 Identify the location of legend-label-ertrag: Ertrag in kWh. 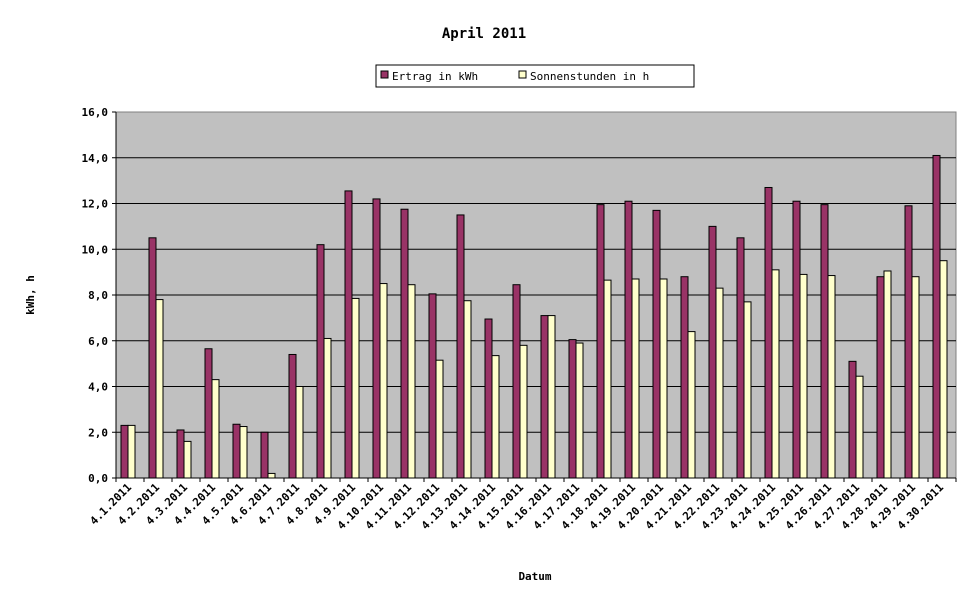
(435, 76).